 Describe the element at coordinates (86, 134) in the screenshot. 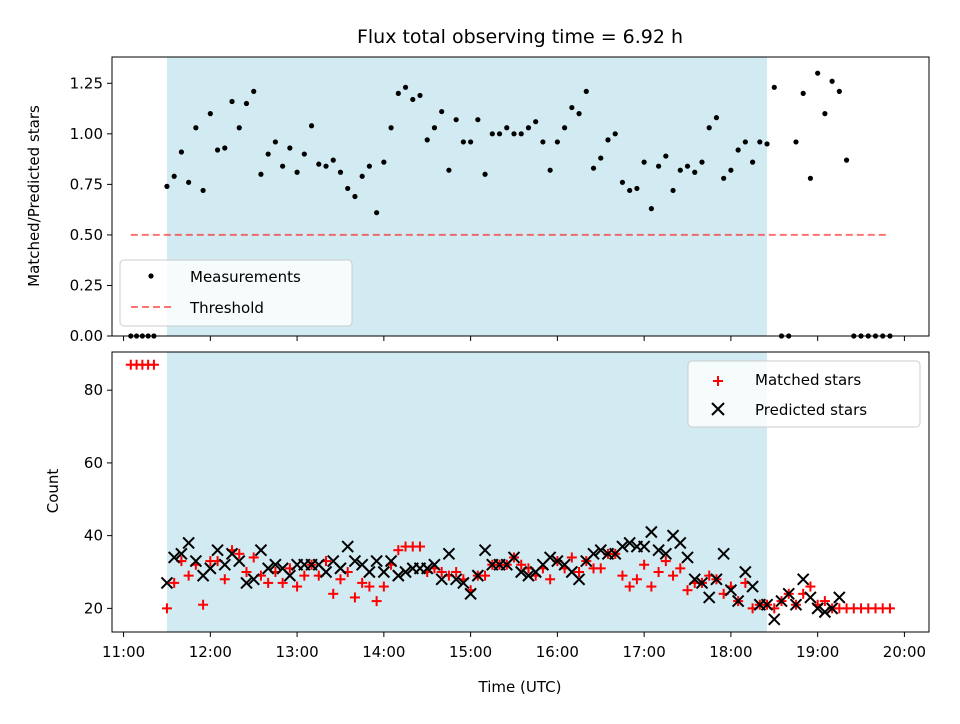

I see `y-tick-label: 1.00` at that location.